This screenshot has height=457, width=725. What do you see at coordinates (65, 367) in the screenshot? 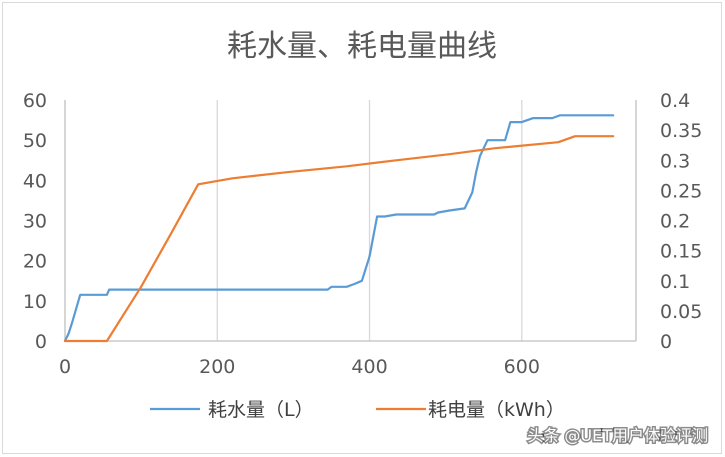
I see `x-tick-label: 0` at bounding box center [65, 367].